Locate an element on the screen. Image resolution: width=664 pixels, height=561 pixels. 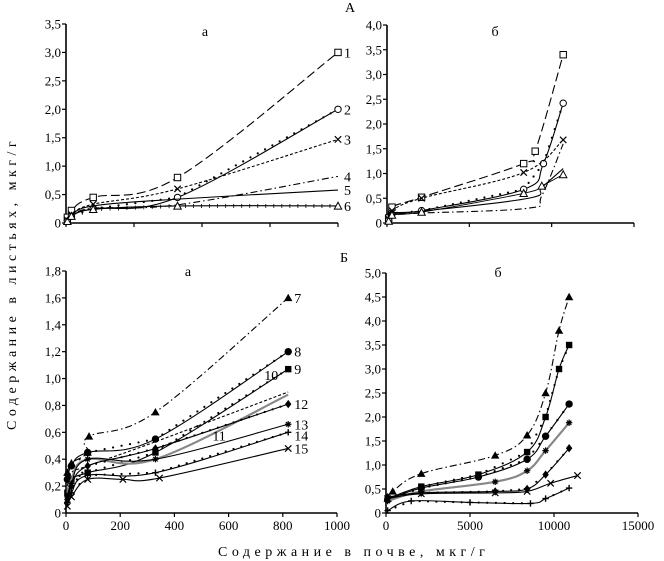
x-tick-label: 0 is located at coordinates (66, 525).